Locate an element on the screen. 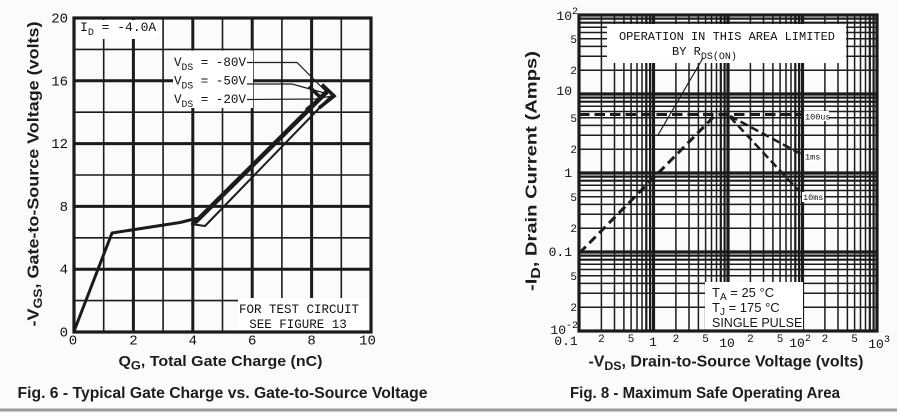 The width and height of the screenshot is (897, 414). svg-text: 6 is located at coordinates (252, 342).